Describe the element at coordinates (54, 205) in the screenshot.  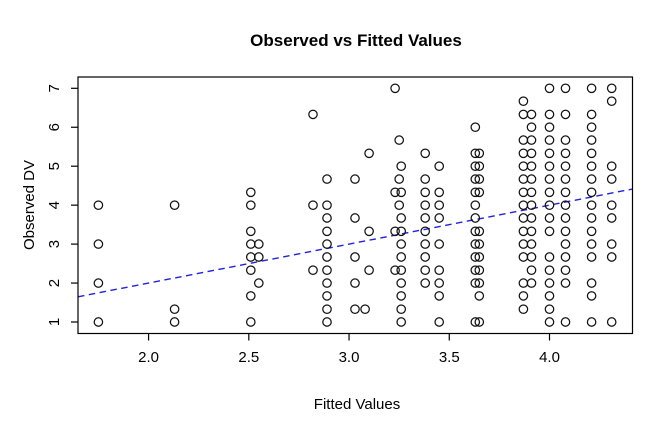
I see `y-tick-label: 4` at that location.